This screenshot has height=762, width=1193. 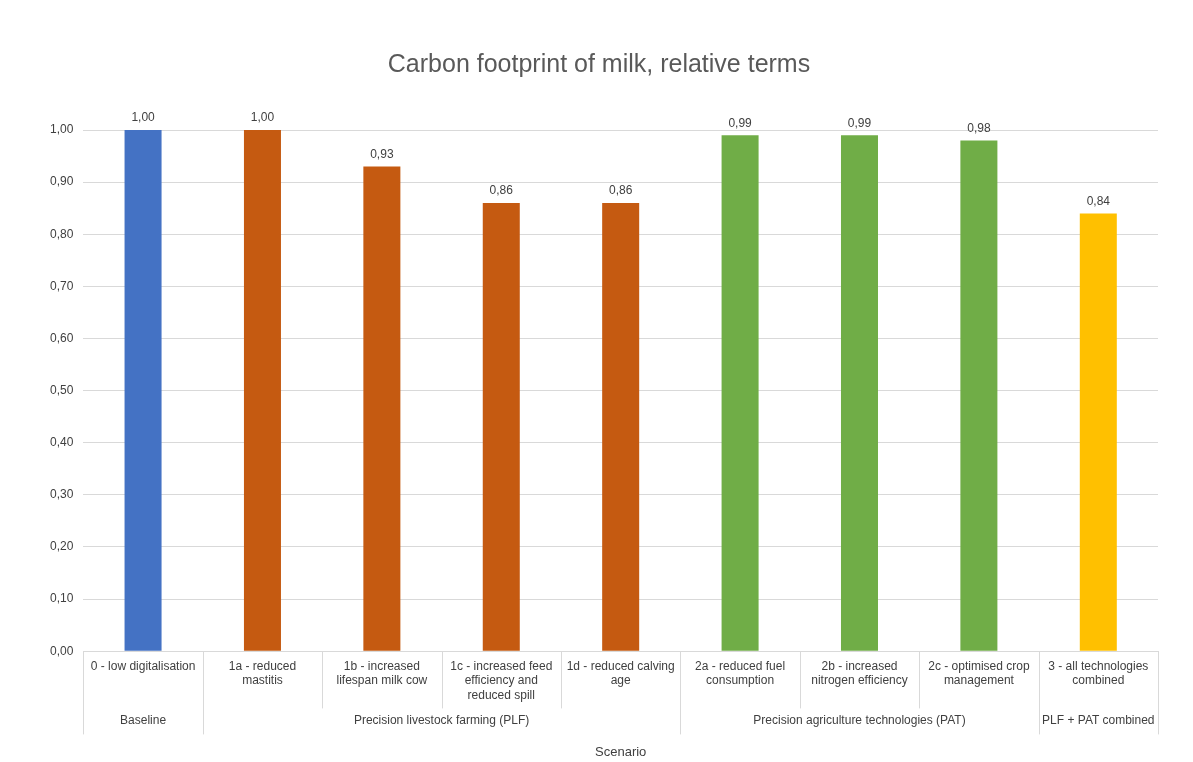 I want to click on x-tick-label: 1d - reduced calving age, so click(x=620, y=673).